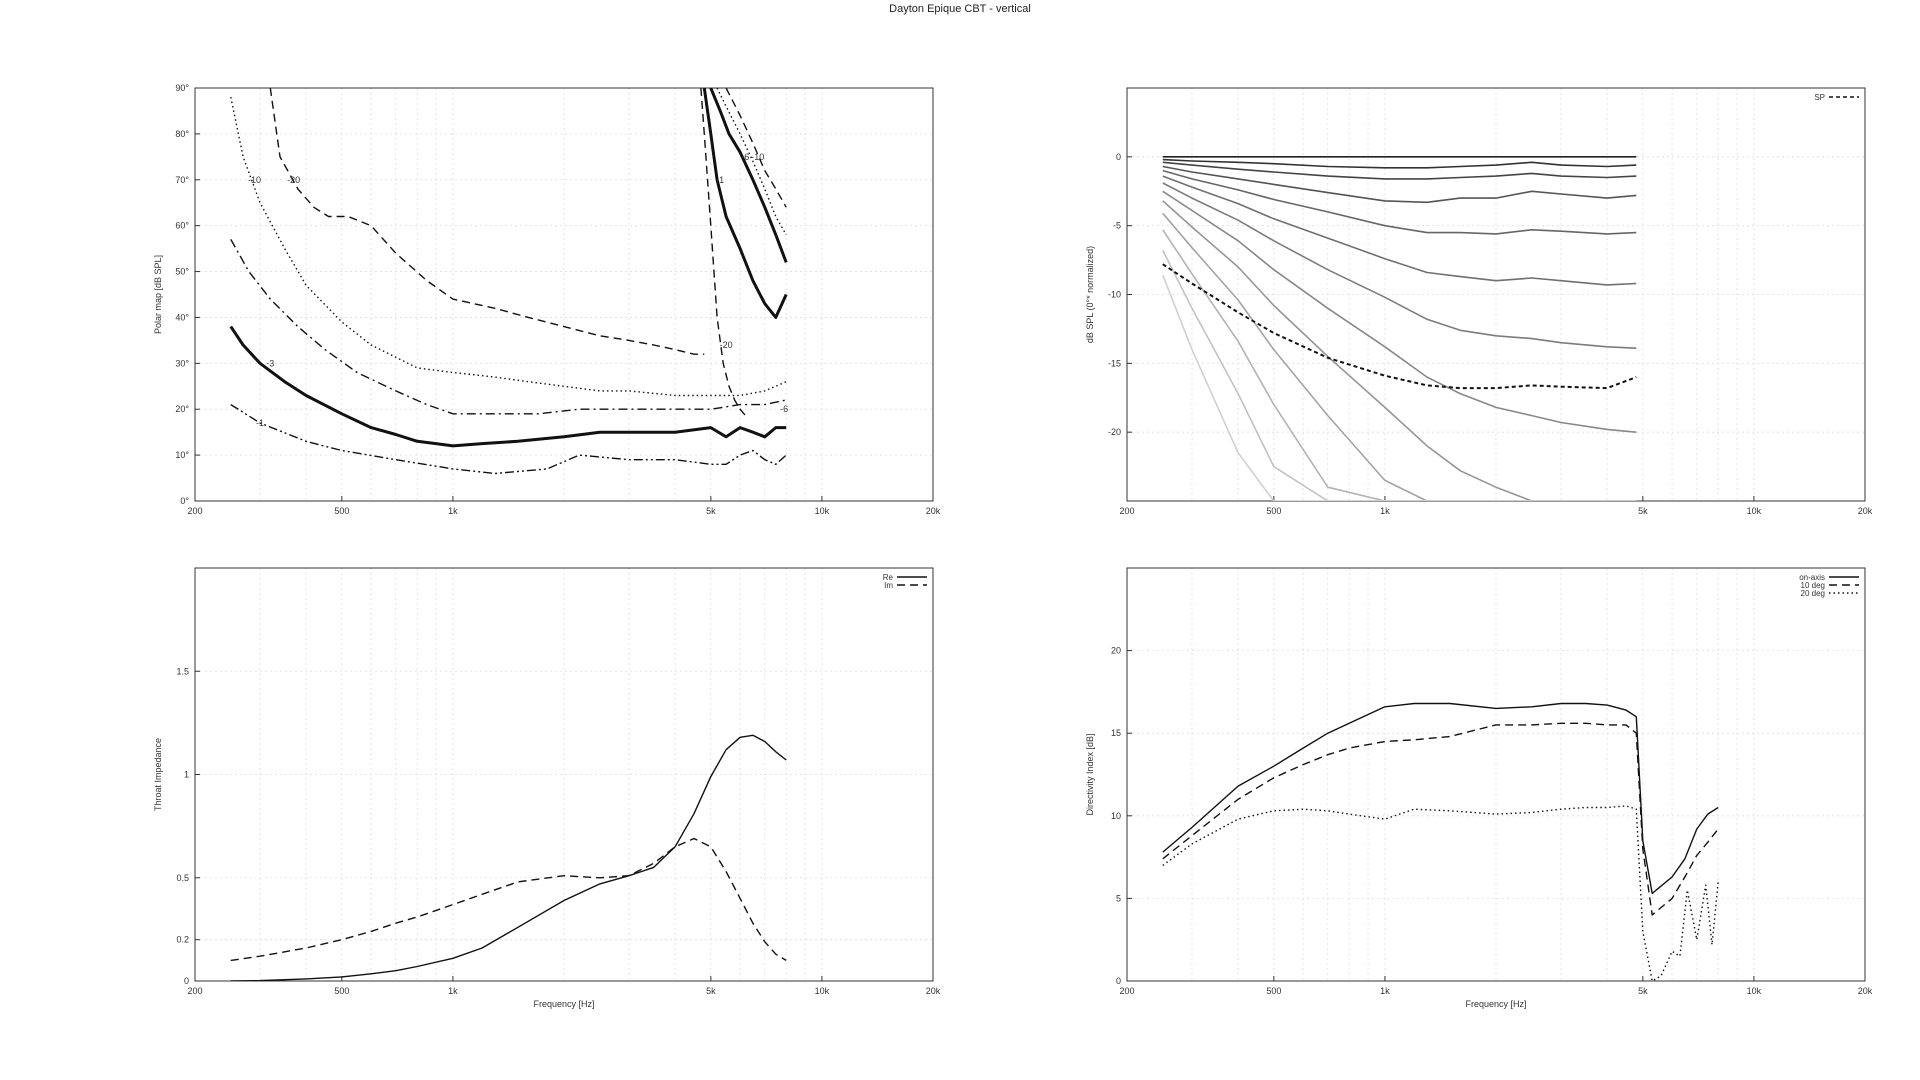 The height and width of the screenshot is (1080, 1920). Describe the element at coordinates (1118, 898) in the screenshot. I see `y-tick-label: 5` at that location.